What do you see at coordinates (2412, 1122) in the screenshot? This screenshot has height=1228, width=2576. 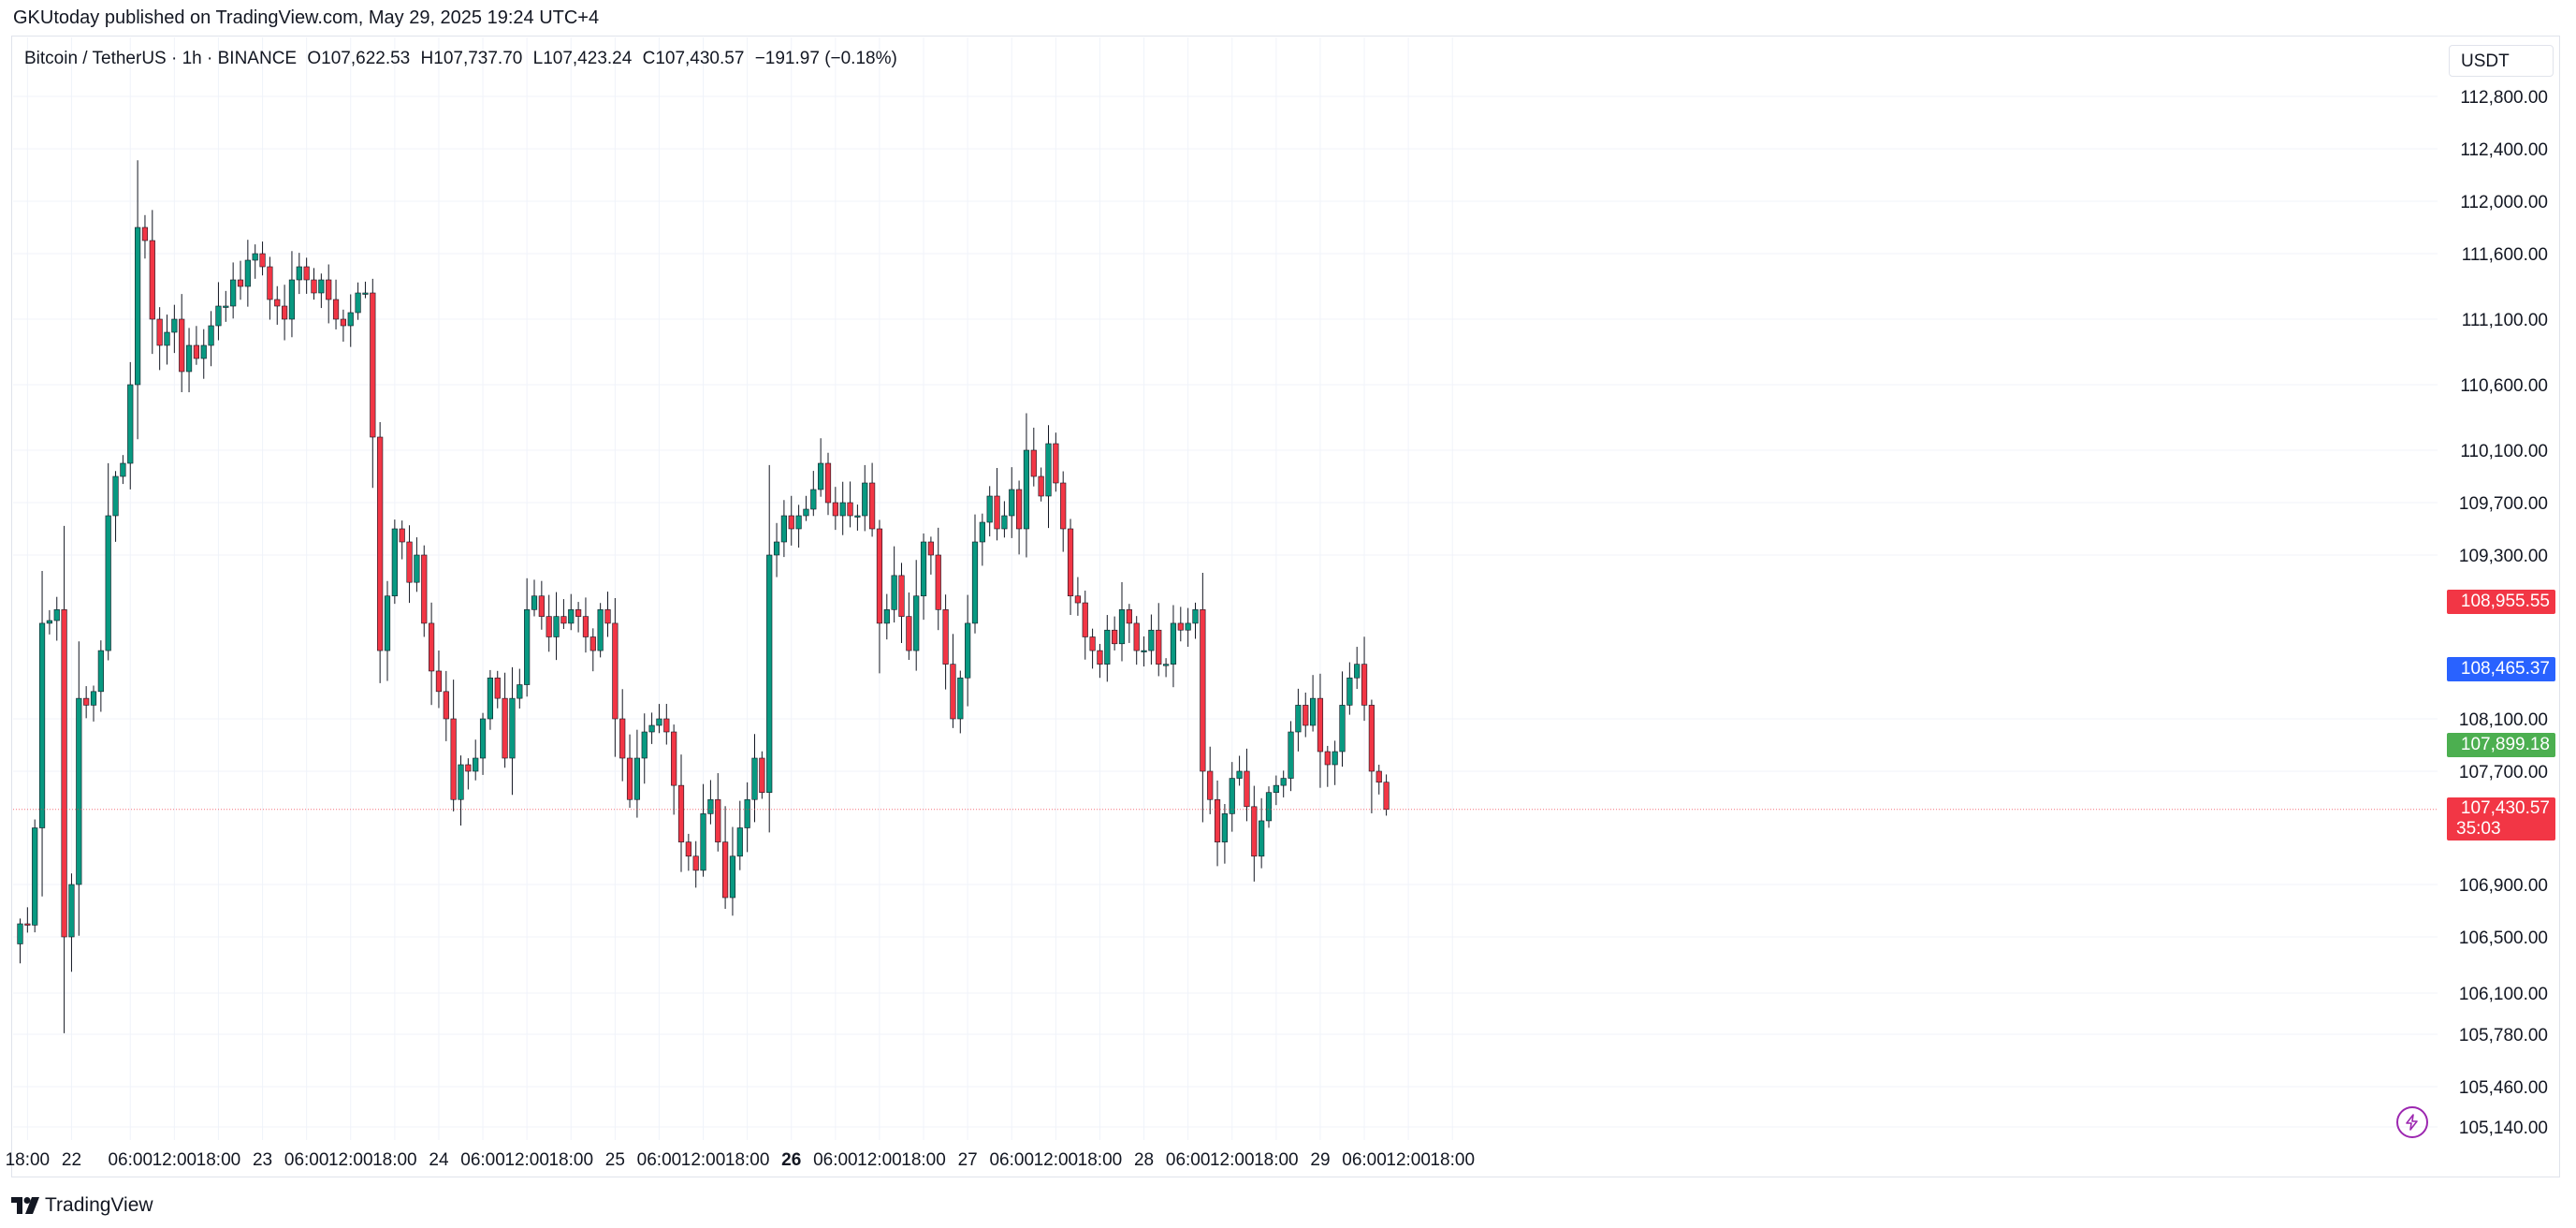 I see `bolt-icon` at bounding box center [2412, 1122].